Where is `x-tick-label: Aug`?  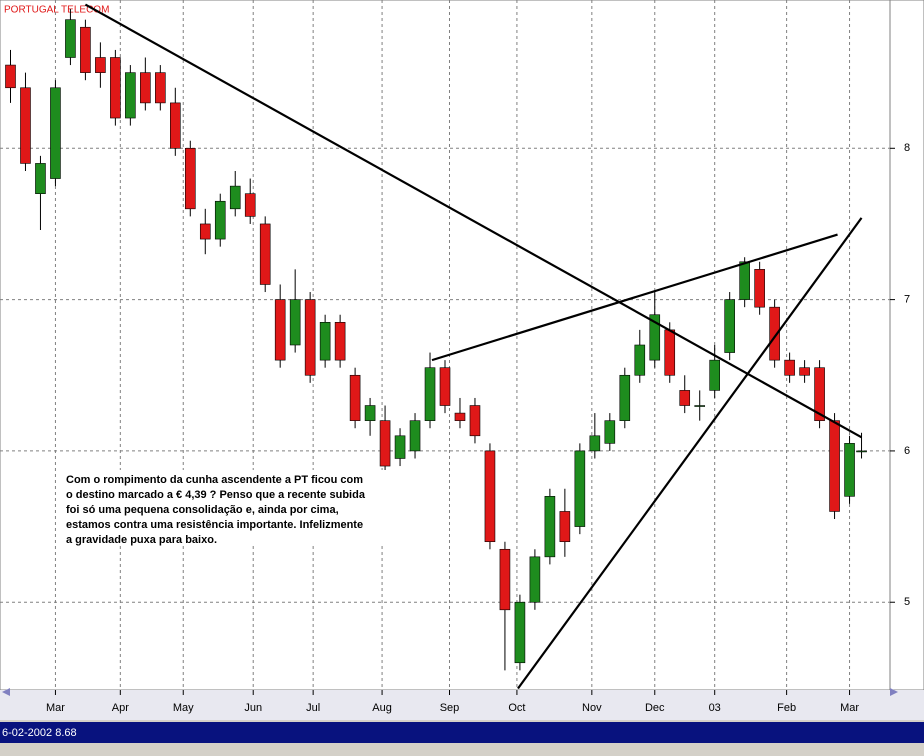
x-tick-label: Aug is located at coordinates (382, 708).